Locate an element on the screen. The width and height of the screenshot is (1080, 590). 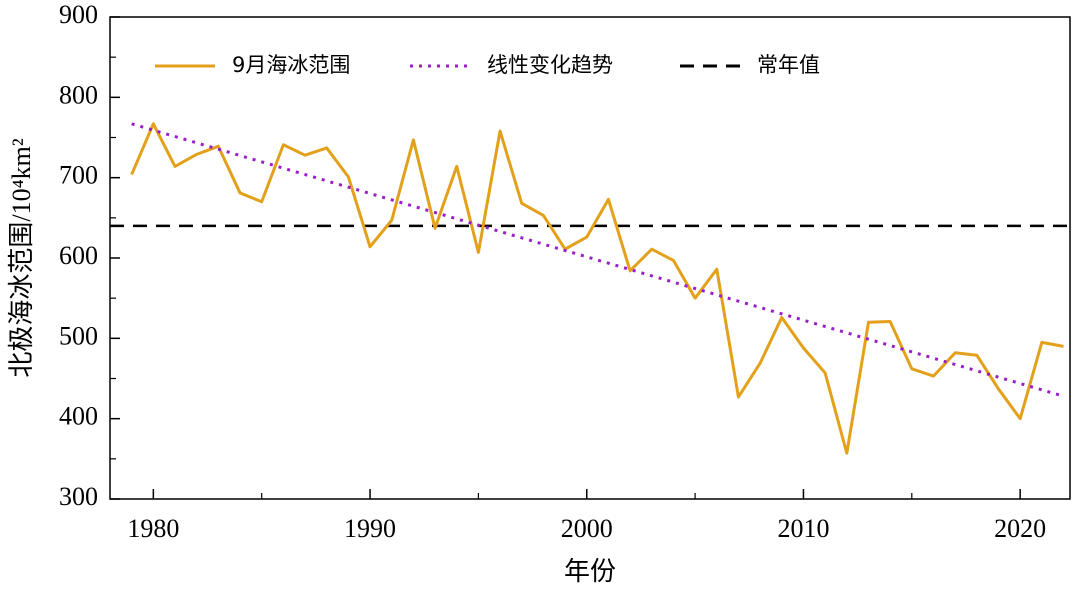
y-tick-label: 900 is located at coordinates (78, 14).